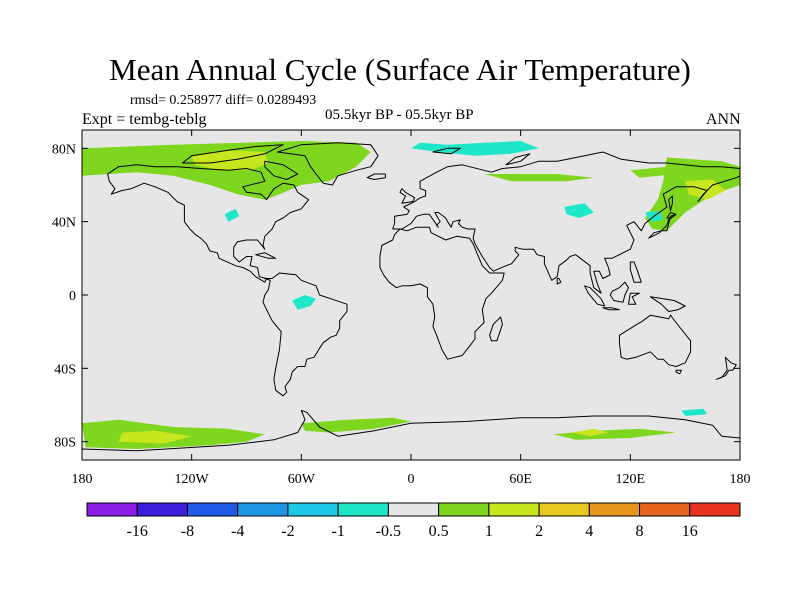 The width and height of the screenshot is (800, 600). What do you see at coordinates (614, 434) in the screenshot?
I see `anomaly-region-antarctic-east` at bounding box center [614, 434].